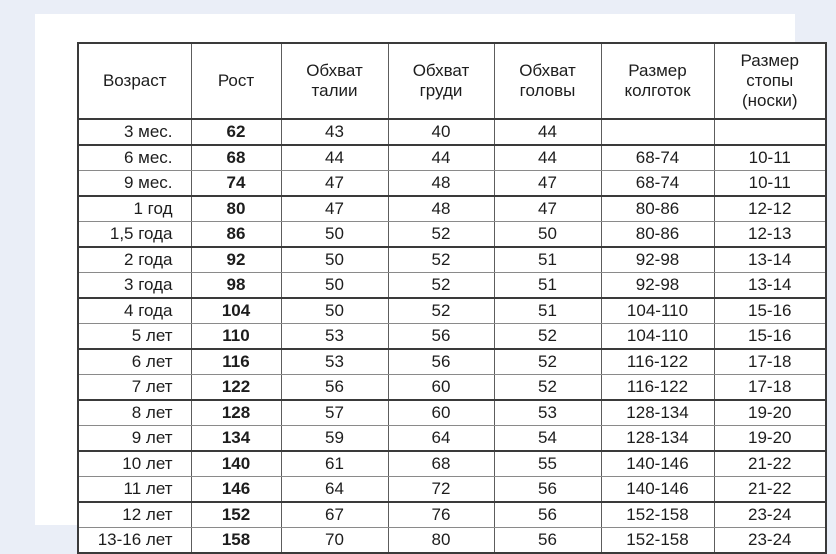 This screenshot has width=836, height=554. What do you see at coordinates (334, 464) in the screenshot?
I see `cell-waist: 61` at bounding box center [334, 464].